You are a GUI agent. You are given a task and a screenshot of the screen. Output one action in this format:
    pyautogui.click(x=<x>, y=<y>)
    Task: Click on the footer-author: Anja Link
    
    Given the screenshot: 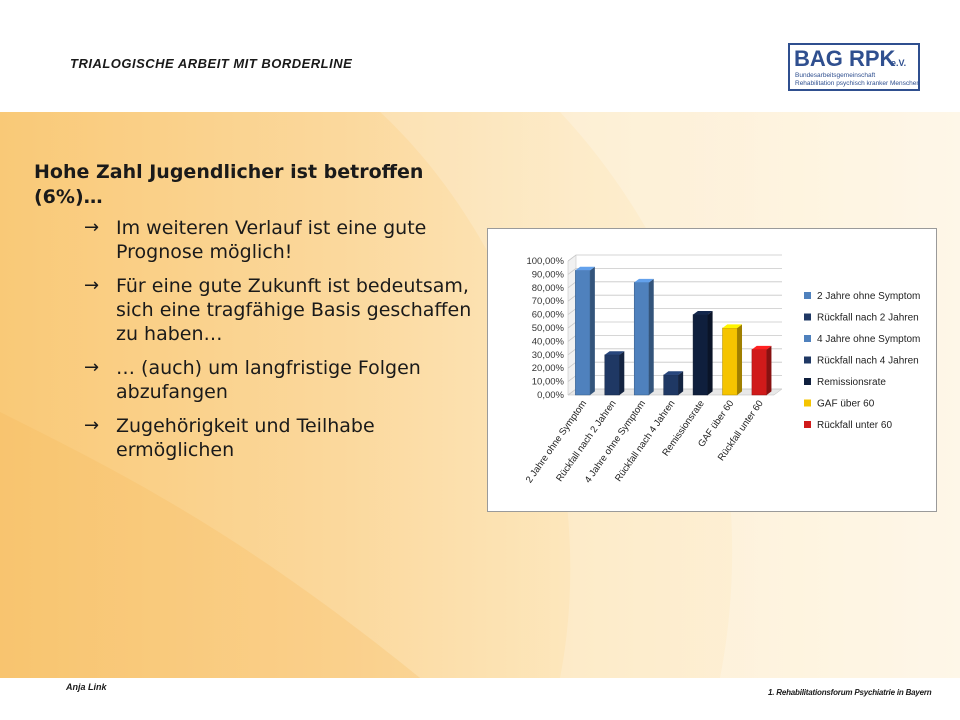 What is the action you would take?
    pyautogui.click(x=86, y=687)
    